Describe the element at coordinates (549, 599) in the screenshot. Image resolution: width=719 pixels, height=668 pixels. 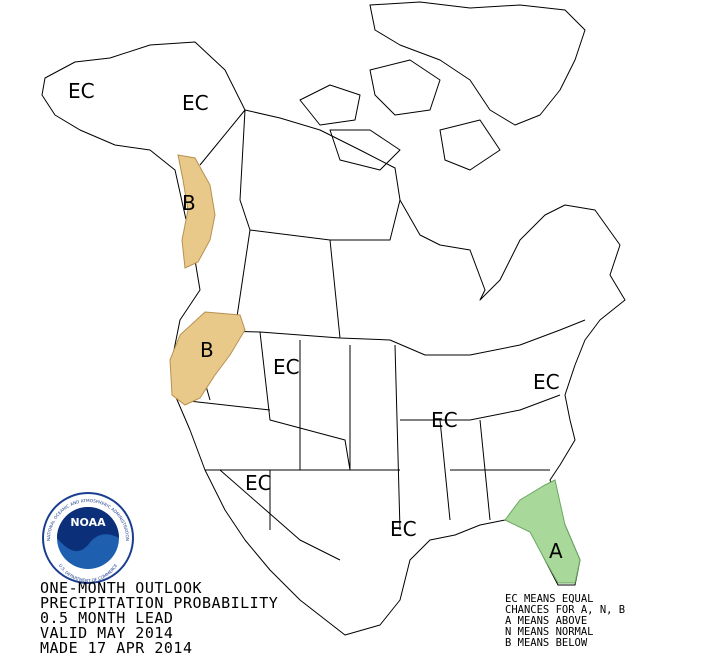
I see `legend-line: EC MEANS EQUAL` at that location.